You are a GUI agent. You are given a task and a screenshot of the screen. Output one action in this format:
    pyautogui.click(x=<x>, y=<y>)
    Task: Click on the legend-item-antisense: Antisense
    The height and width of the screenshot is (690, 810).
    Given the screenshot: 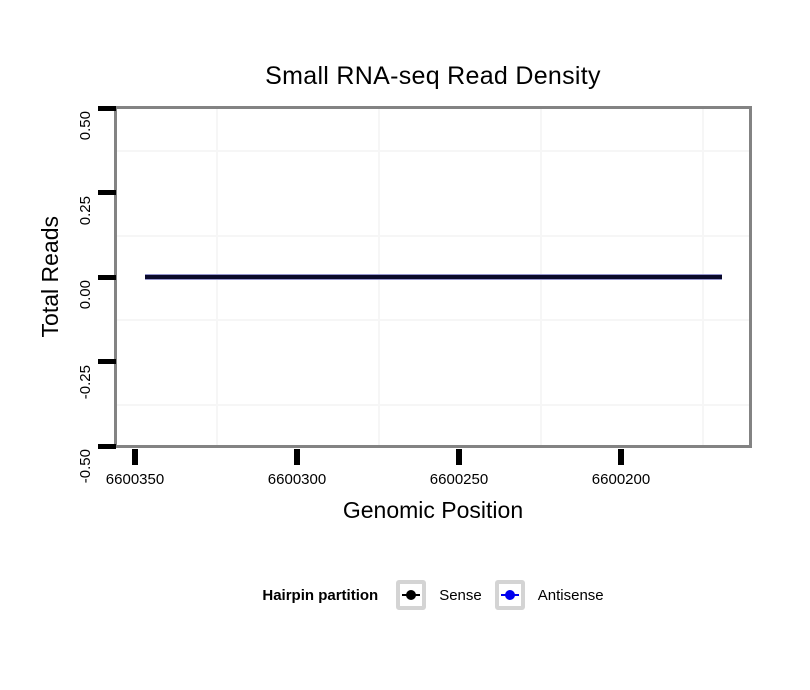 What is the action you would take?
    pyautogui.click(x=549, y=595)
    